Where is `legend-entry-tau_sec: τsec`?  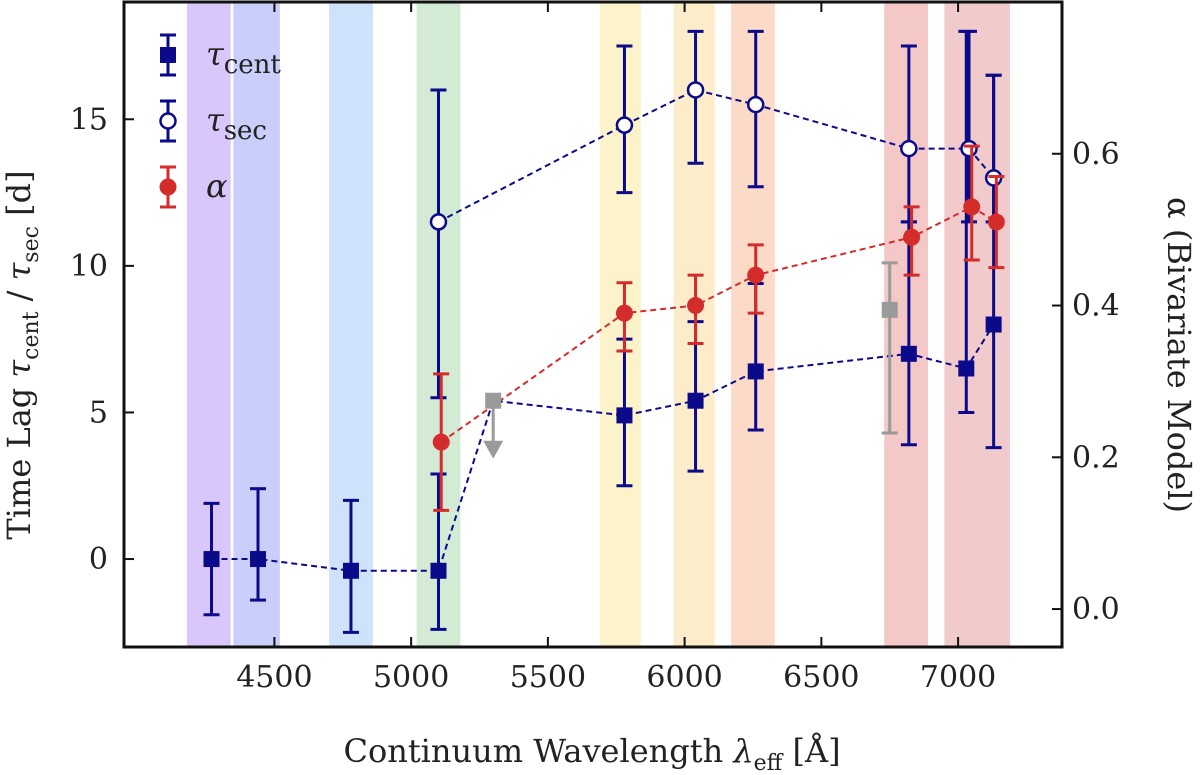
legend-entry-tau_sec: τsec is located at coordinates (213, 122).